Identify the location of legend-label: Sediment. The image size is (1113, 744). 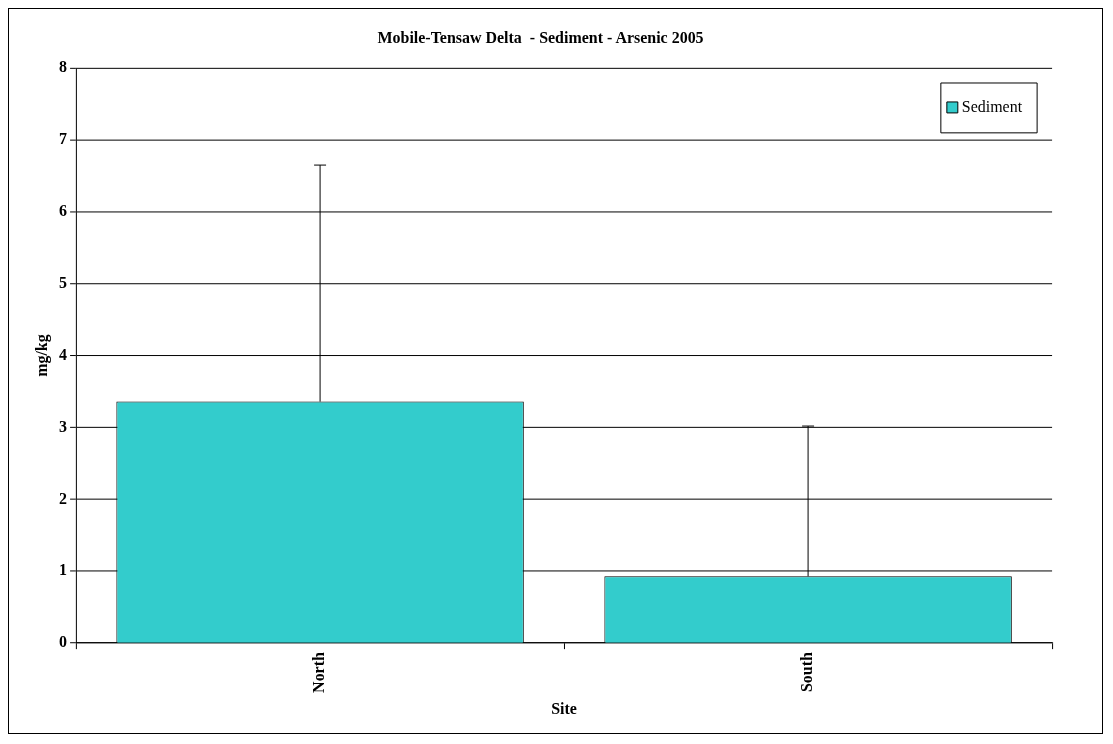
(992, 107).